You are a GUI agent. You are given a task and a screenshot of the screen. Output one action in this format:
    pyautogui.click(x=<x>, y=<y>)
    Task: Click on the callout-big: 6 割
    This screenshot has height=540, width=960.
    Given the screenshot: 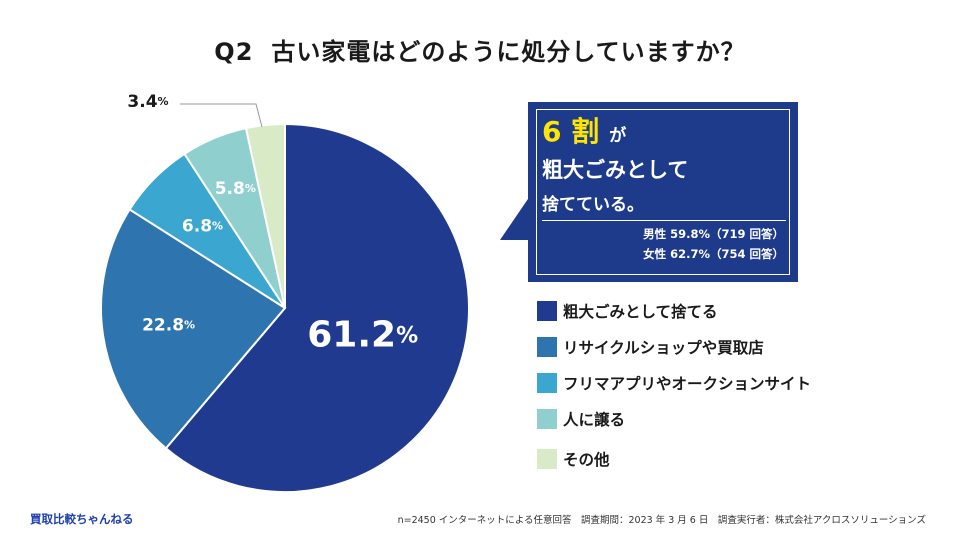 What is the action you would take?
    pyautogui.click(x=571, y=131)
    